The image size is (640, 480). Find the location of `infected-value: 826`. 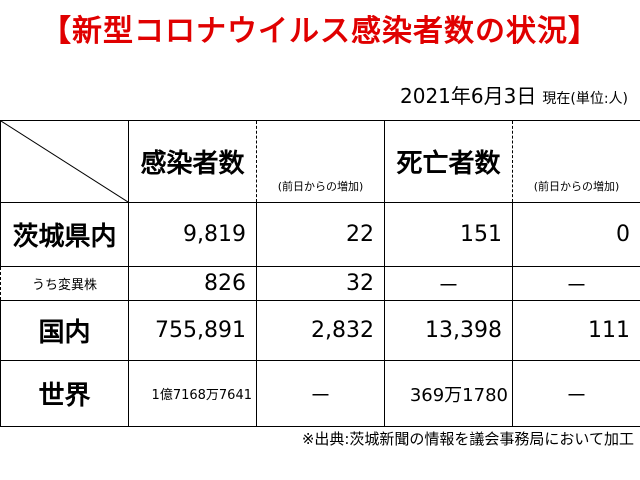

infected-value: 826 is located at coordinates (225, 283).